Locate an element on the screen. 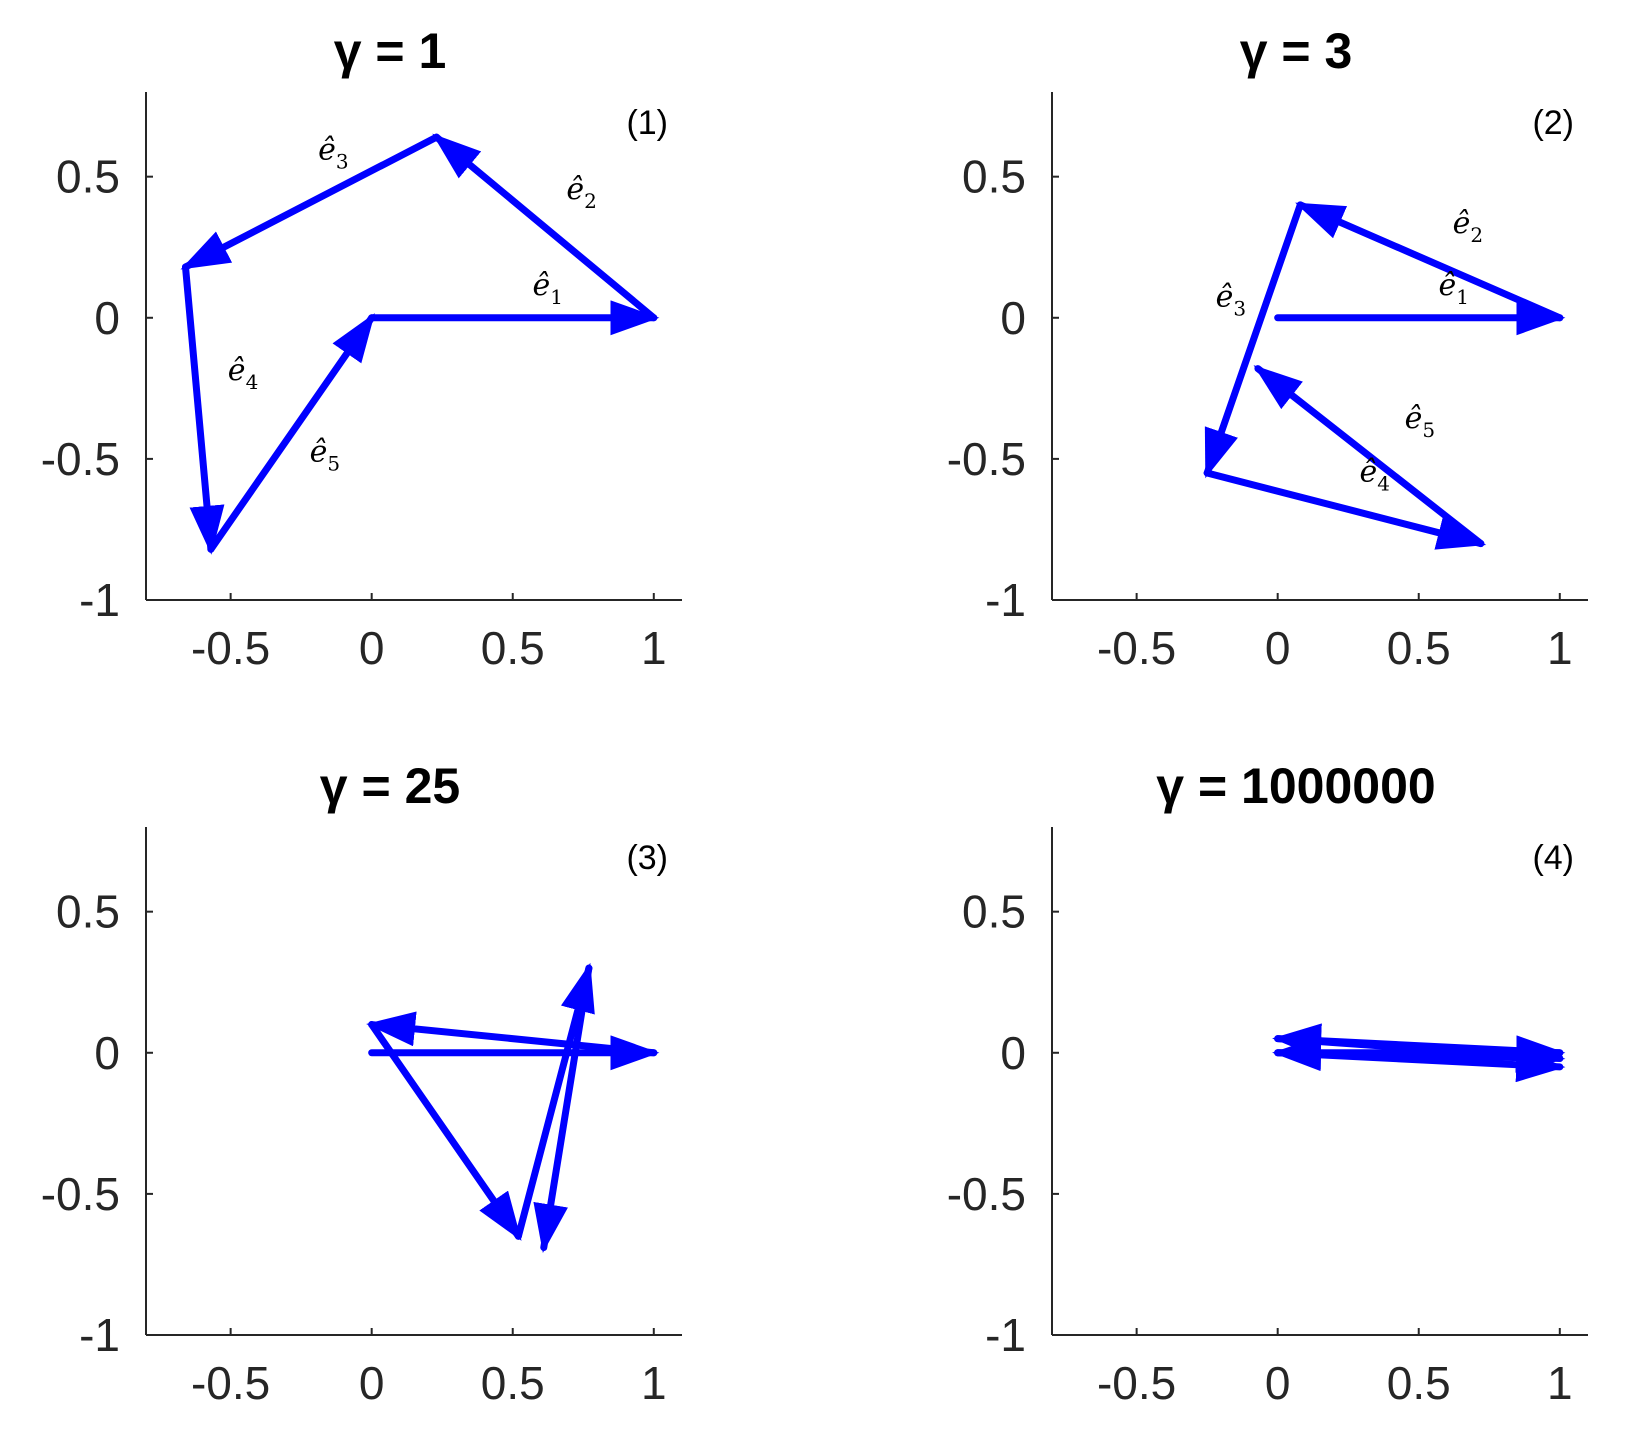  panel-label: (1) is located at coordinates (647, 123).